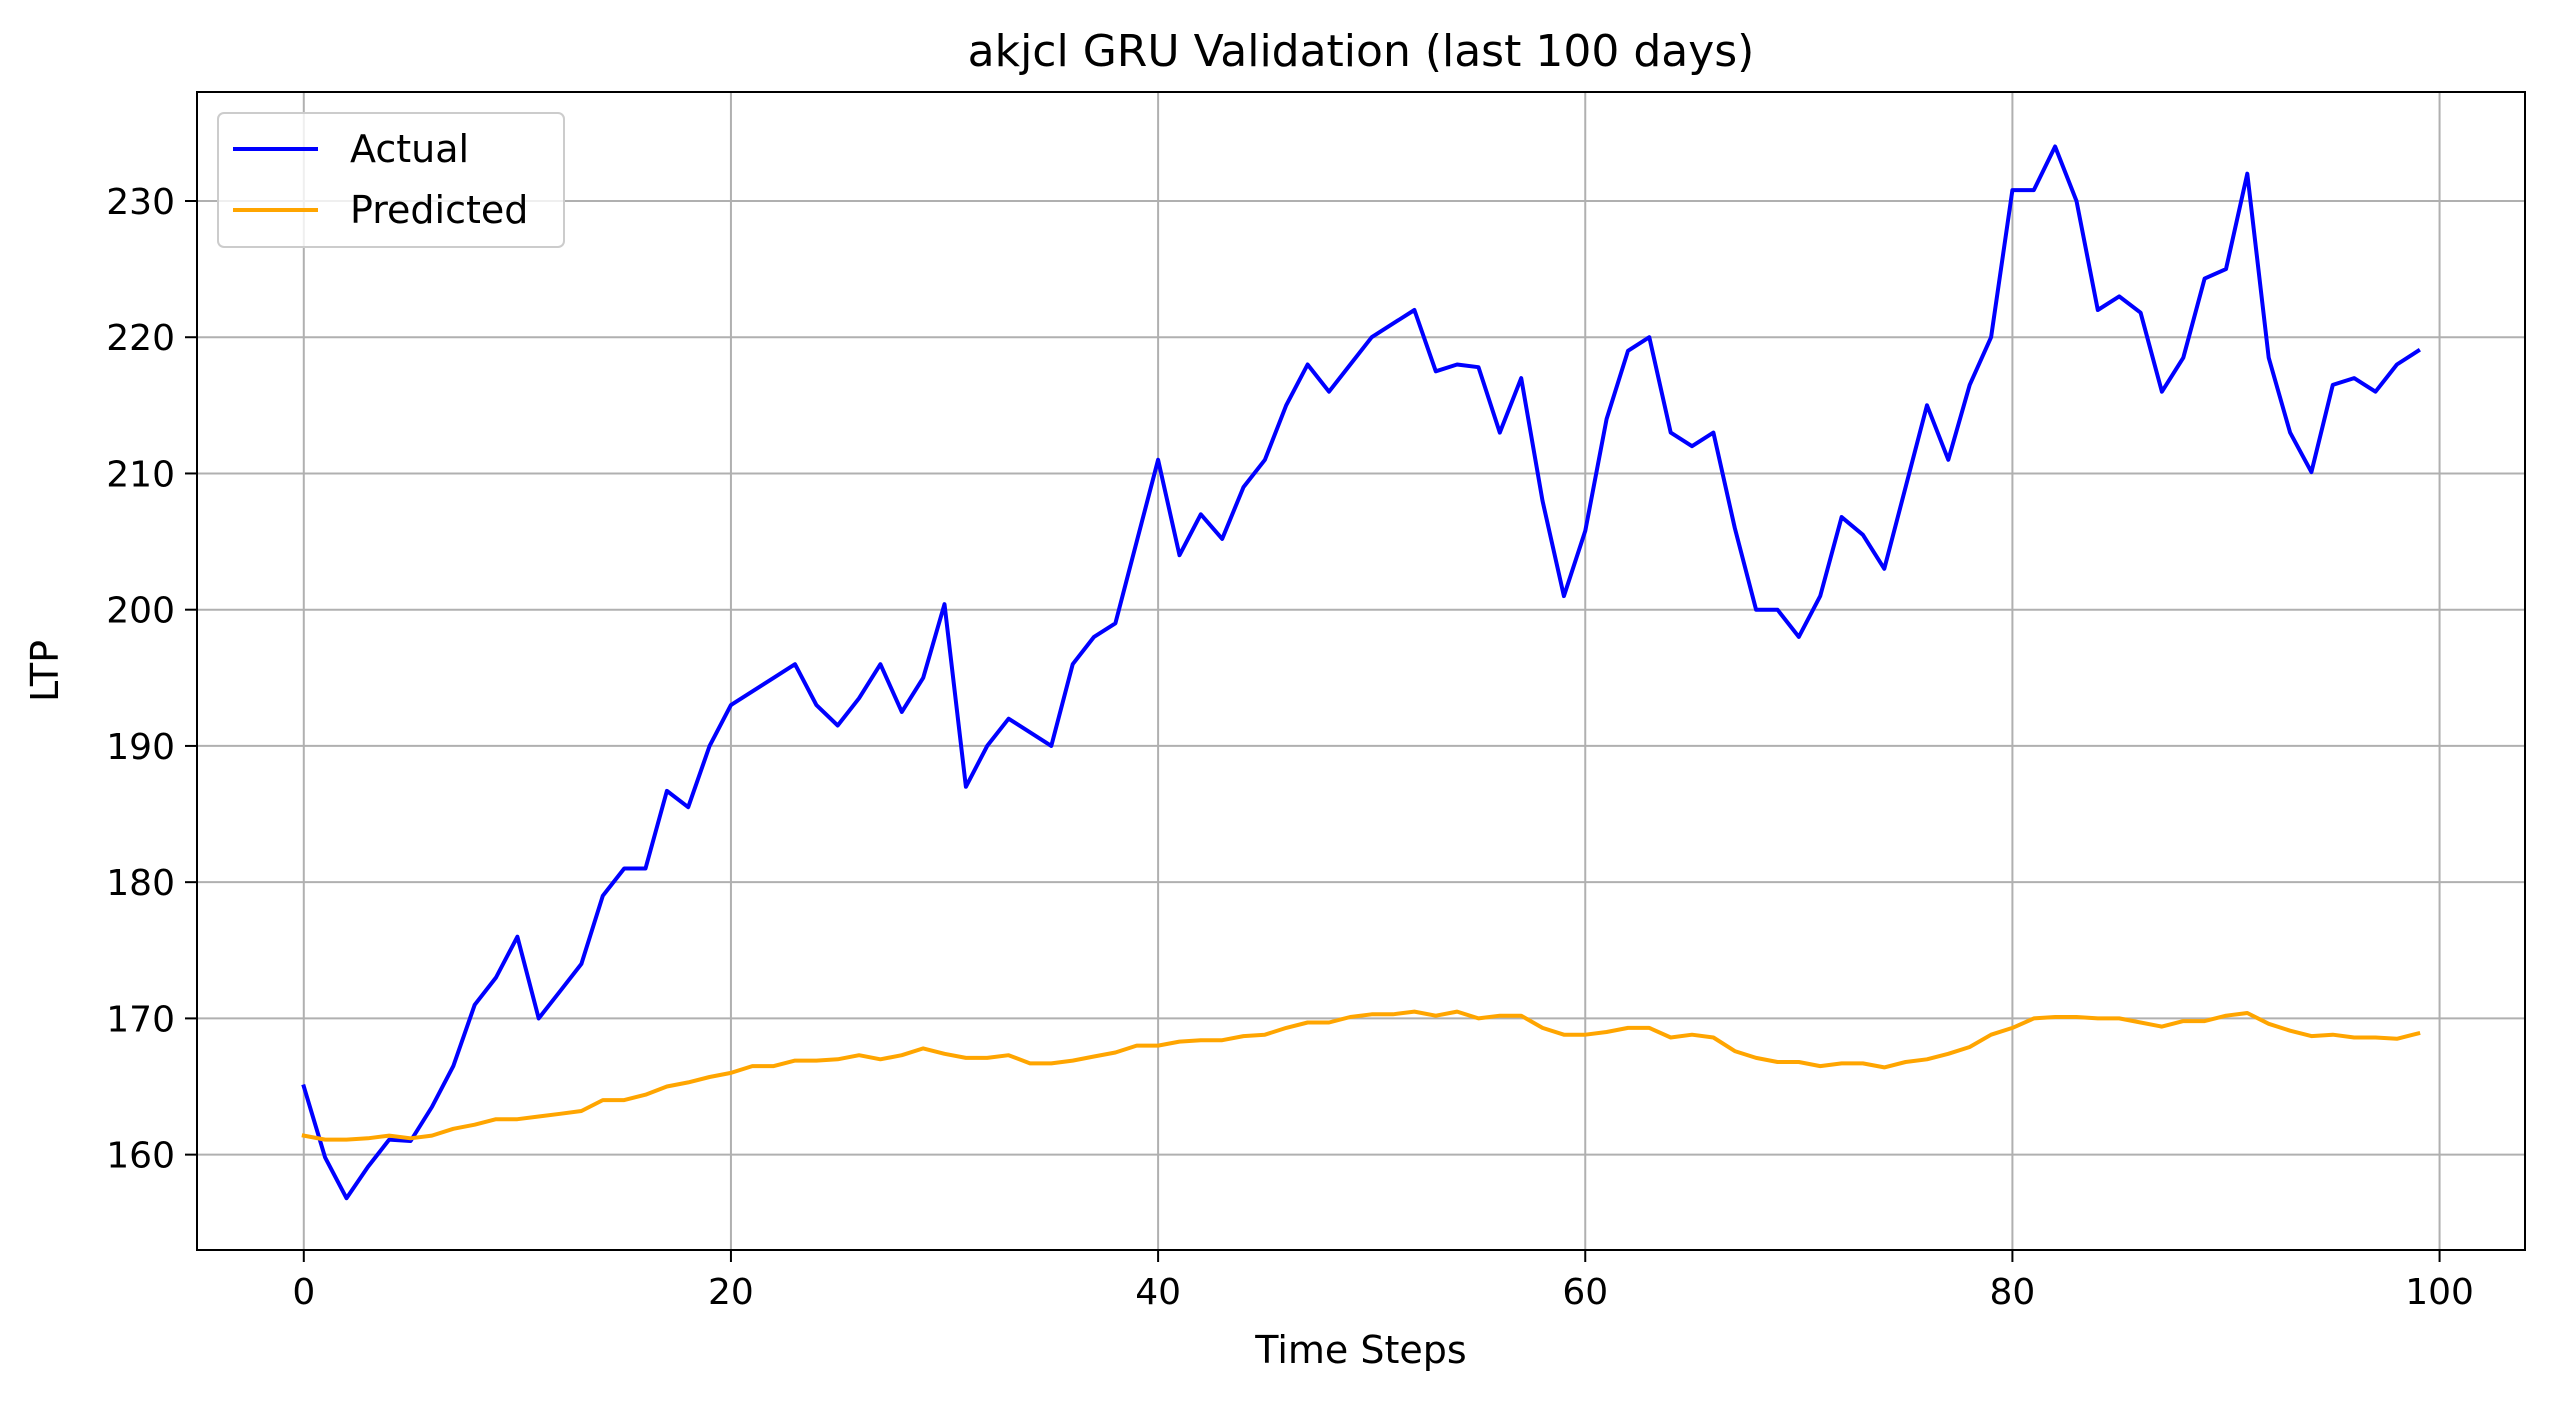 This screenshot has width=2550, height=1403. Describe the element at coordinates (2439, 1292) in the screenshot. I see `x-tick-label: 100` at that location.